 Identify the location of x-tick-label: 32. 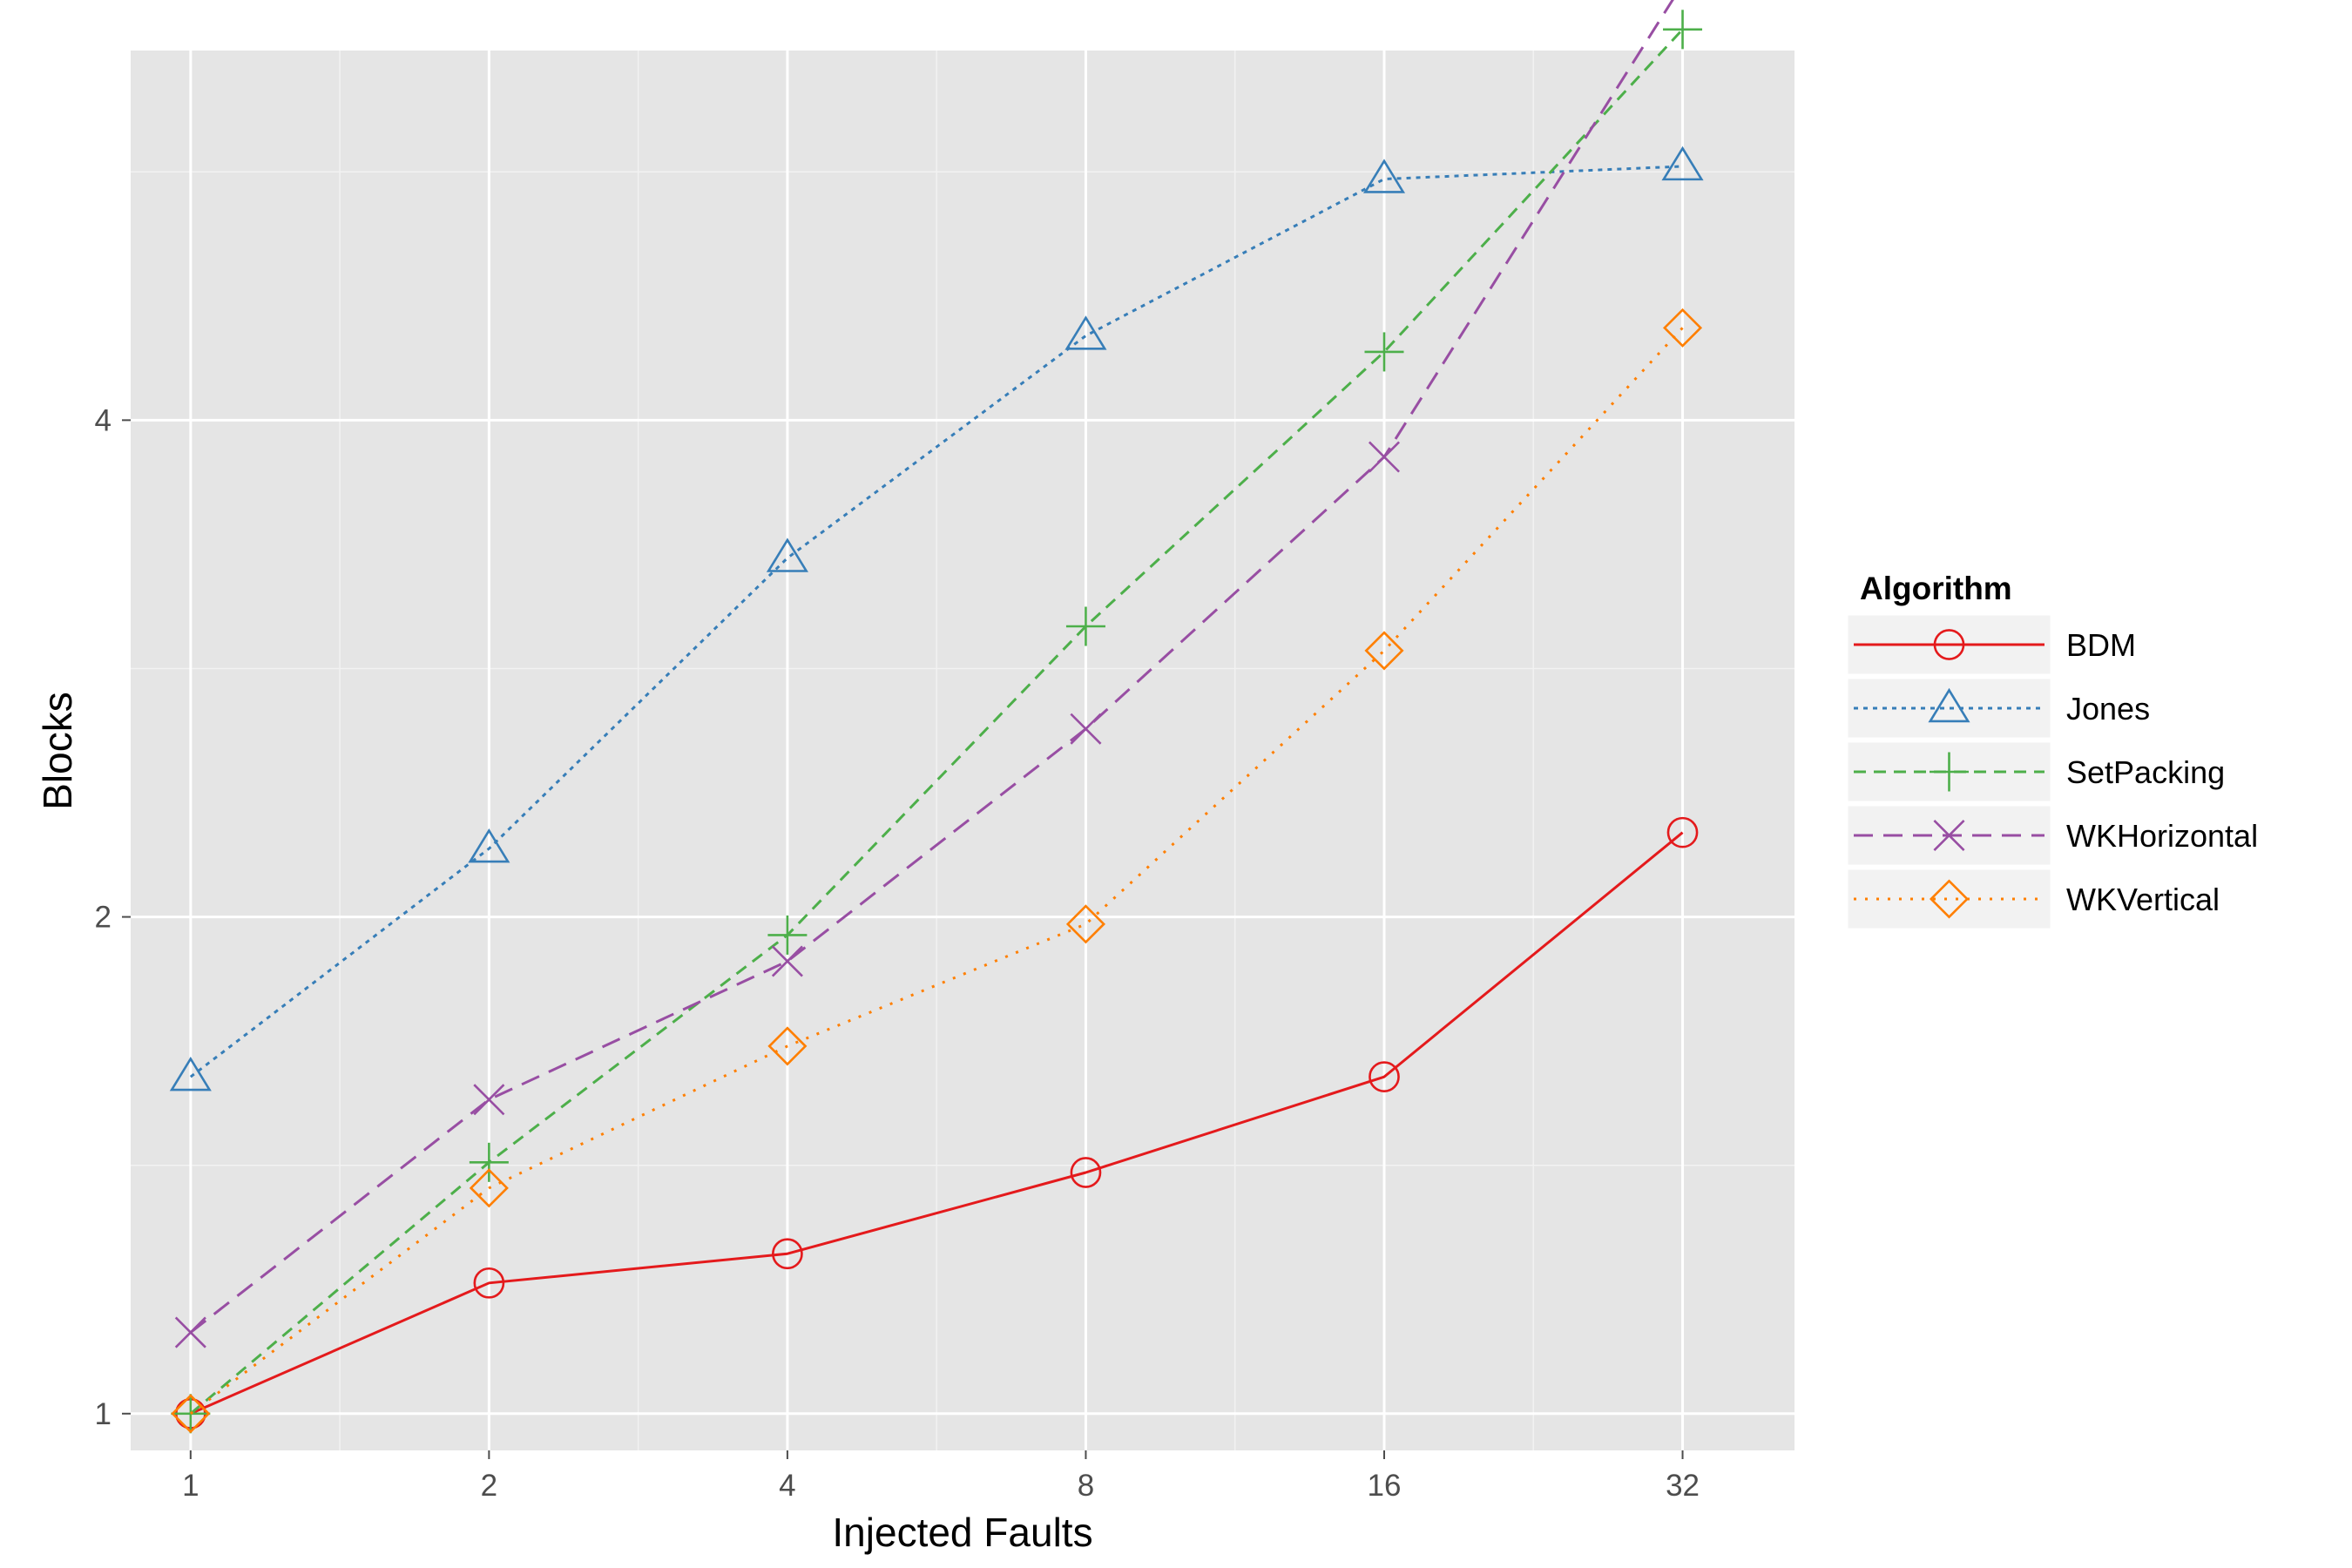
(1683, 1486).